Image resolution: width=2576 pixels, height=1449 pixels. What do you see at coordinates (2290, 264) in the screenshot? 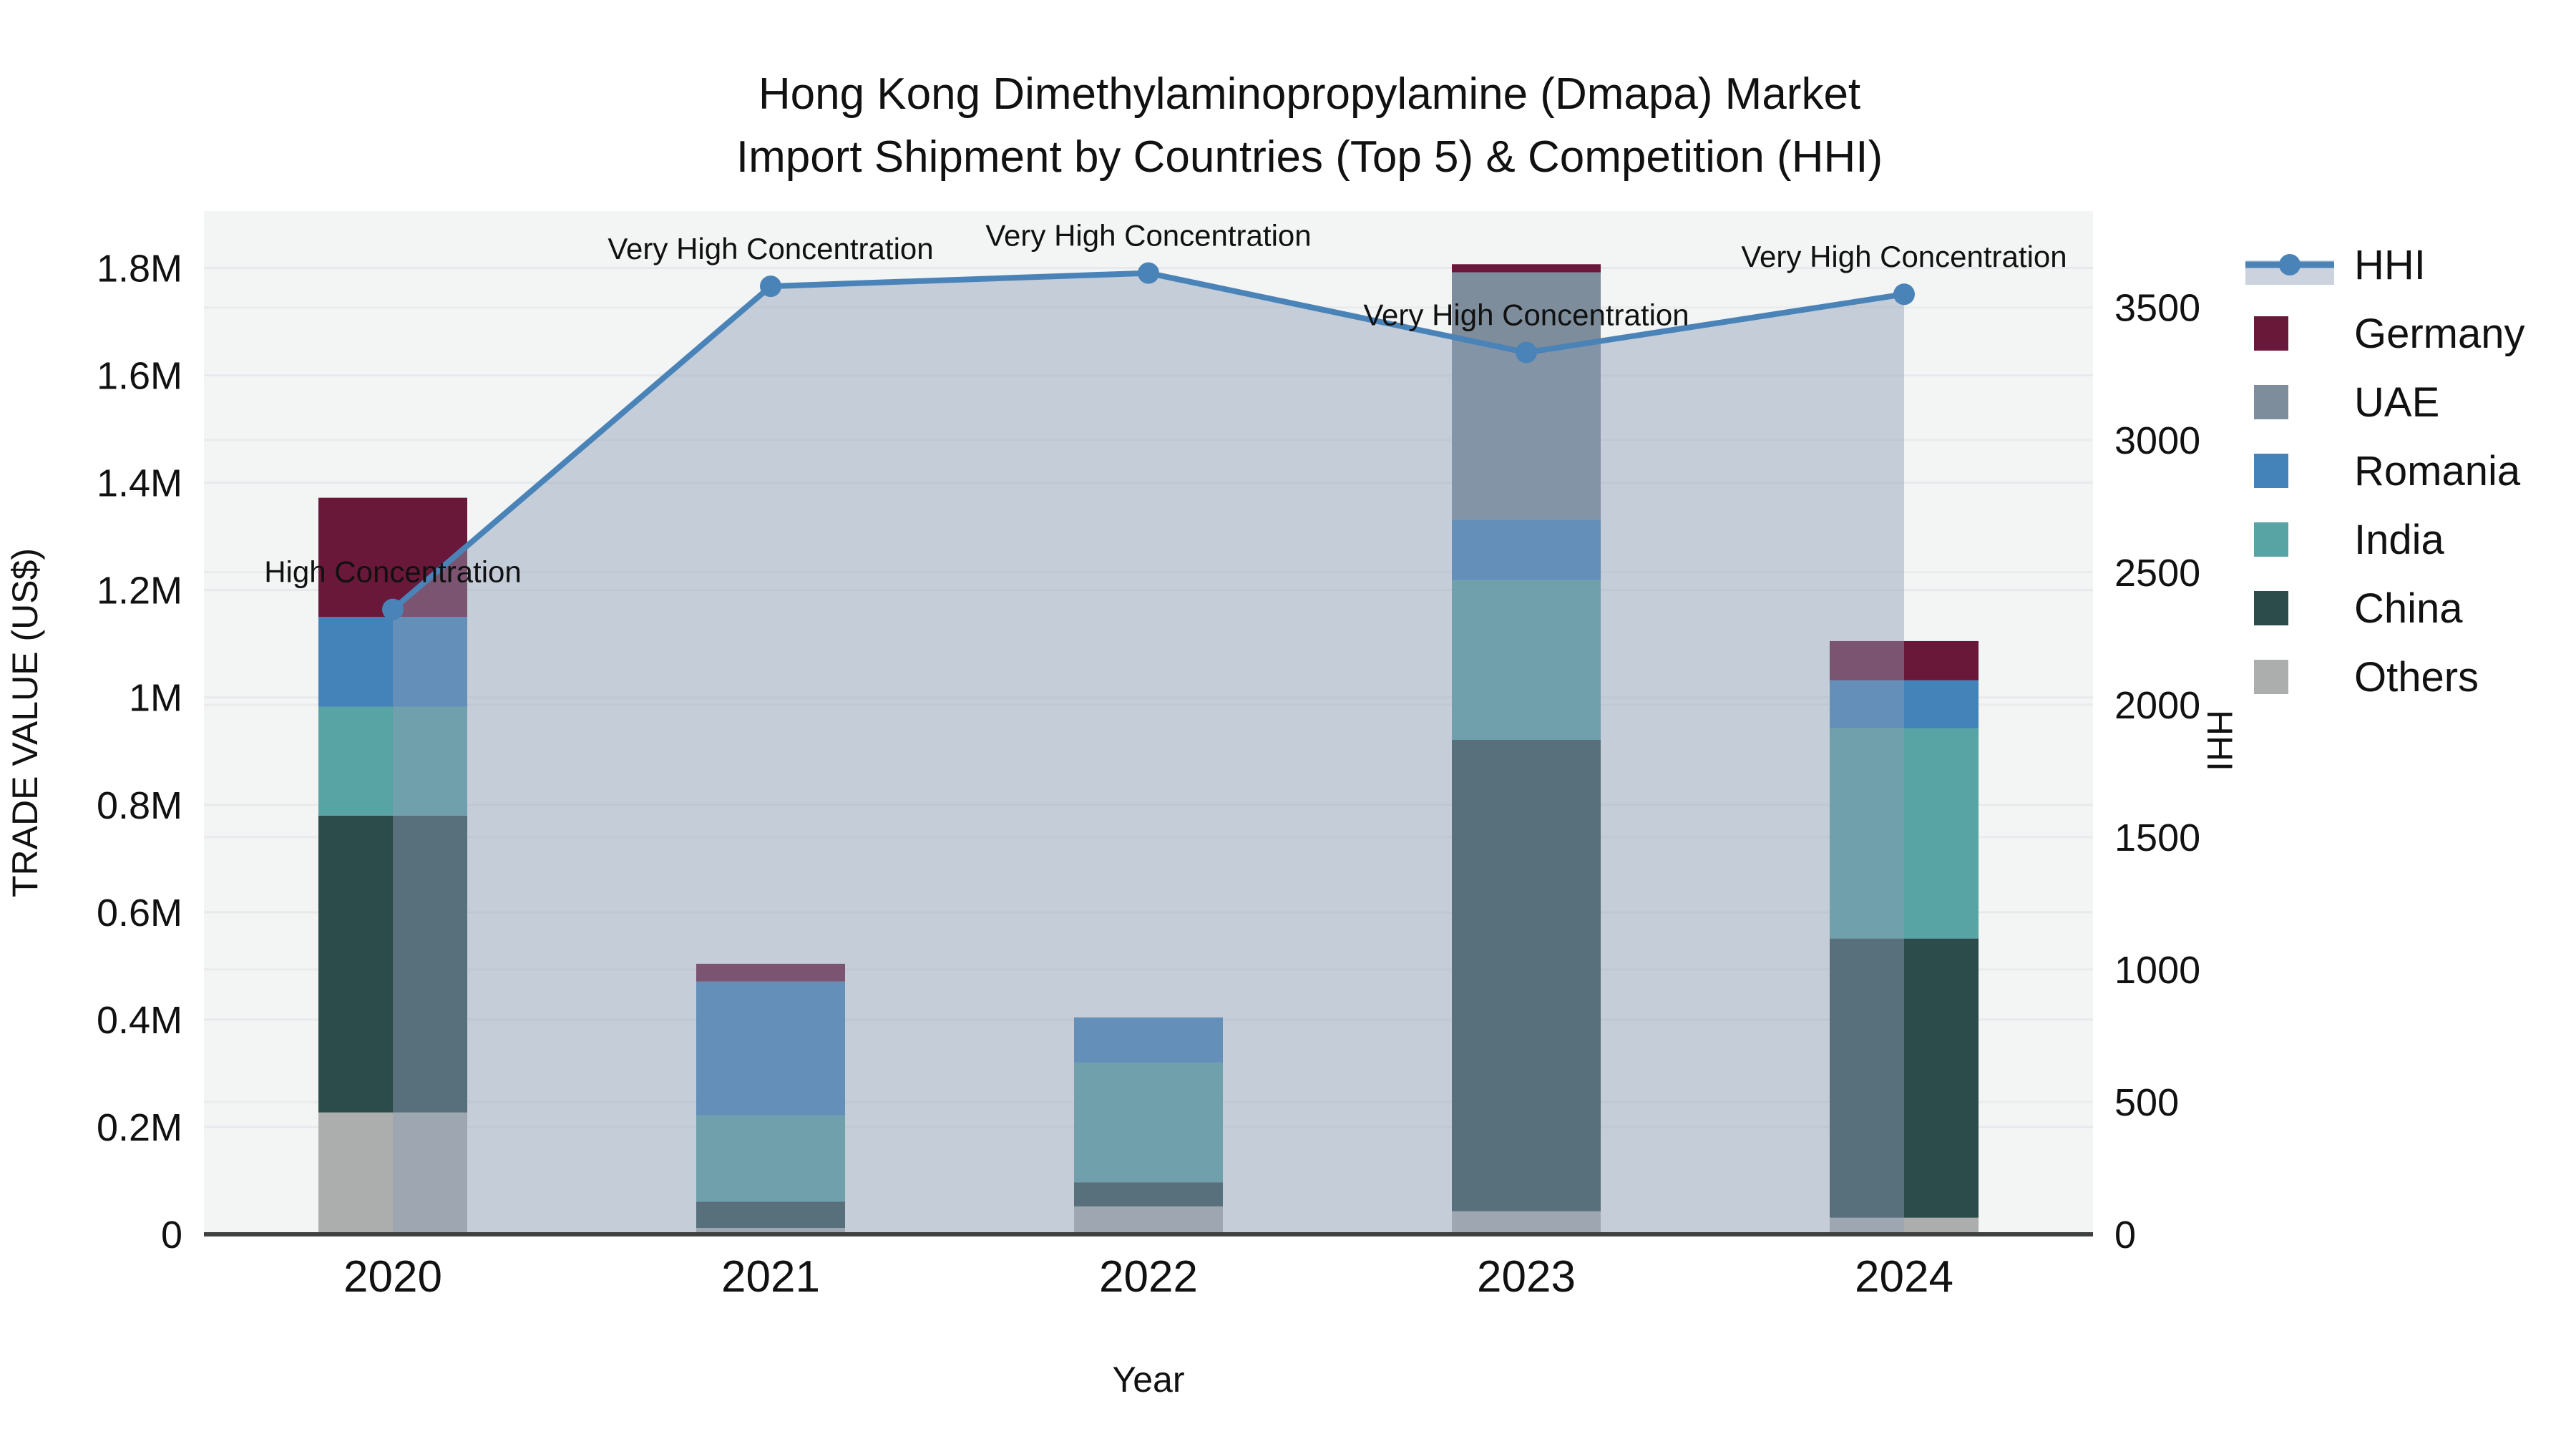
I see `legend-hhi-marker` at bounding box center [2290, 264].